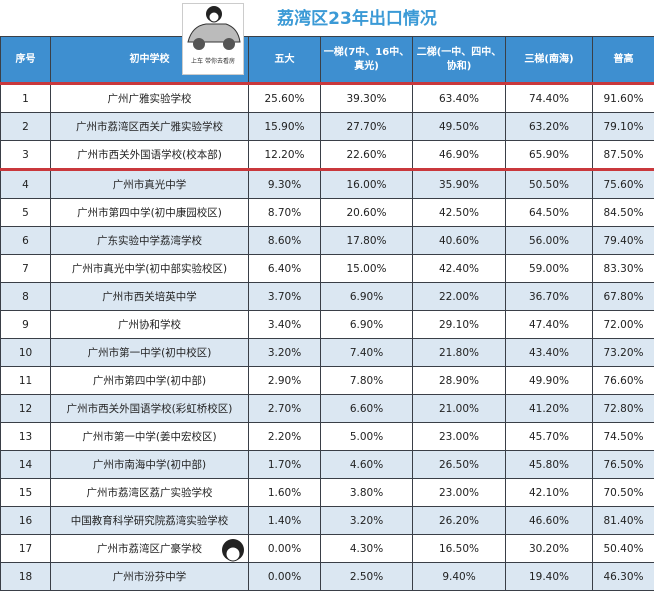 The width and height of the screenshot is (654, 591). I want to click on table-cell: 7.80%, so click(367, 381).